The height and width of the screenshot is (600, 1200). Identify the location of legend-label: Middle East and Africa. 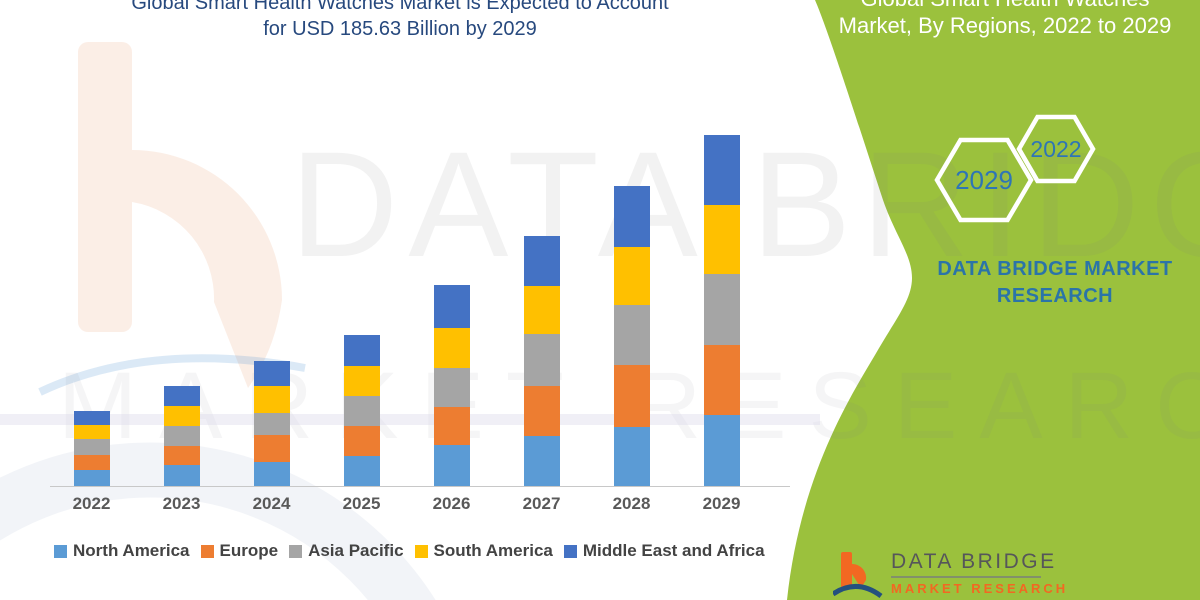
(673, 550).